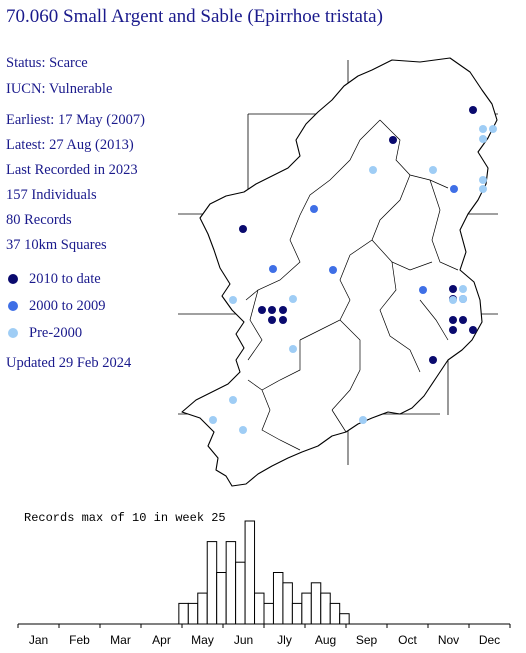  Describe the element at coordinates (120, 640) in the screenshot. I see `month-label: Mar` at that location.